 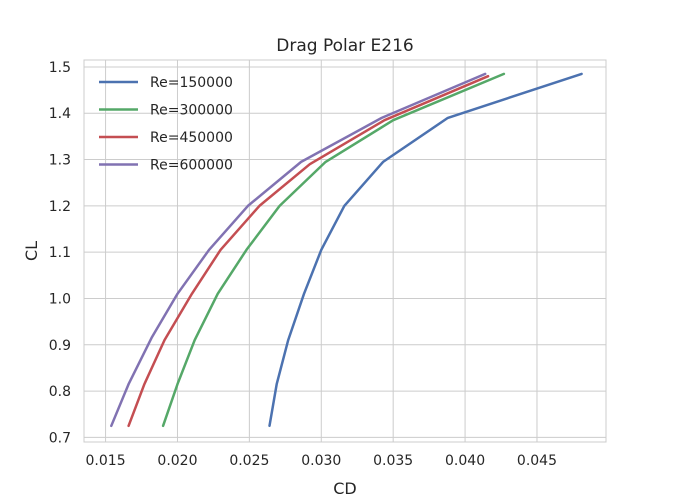 What do you see at coordinates (249, 461) in the screenshot?
I see `x-tick-label: 0.025` at bounding box center [249, 461].